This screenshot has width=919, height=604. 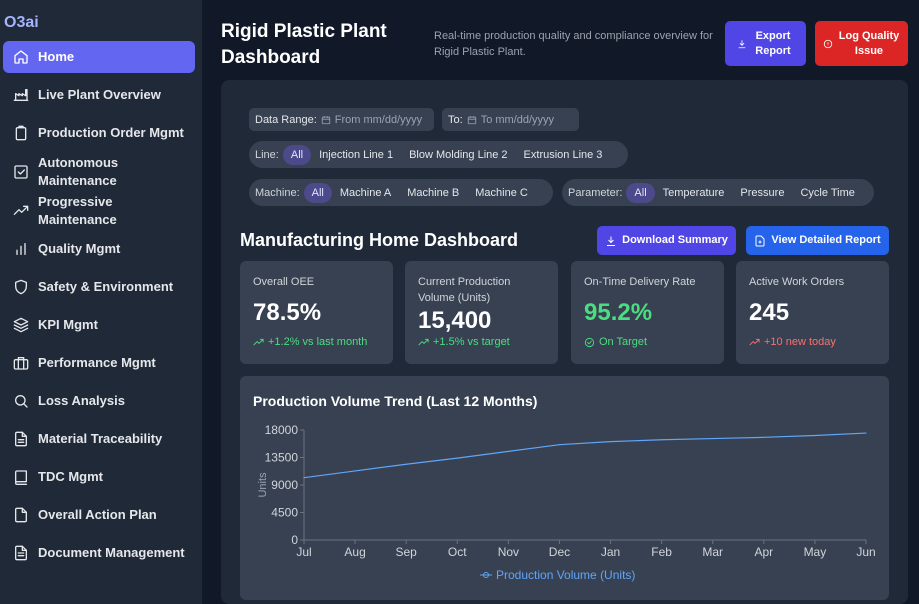 I want to click on machine-option-all: All, so click(x=317, y=192).